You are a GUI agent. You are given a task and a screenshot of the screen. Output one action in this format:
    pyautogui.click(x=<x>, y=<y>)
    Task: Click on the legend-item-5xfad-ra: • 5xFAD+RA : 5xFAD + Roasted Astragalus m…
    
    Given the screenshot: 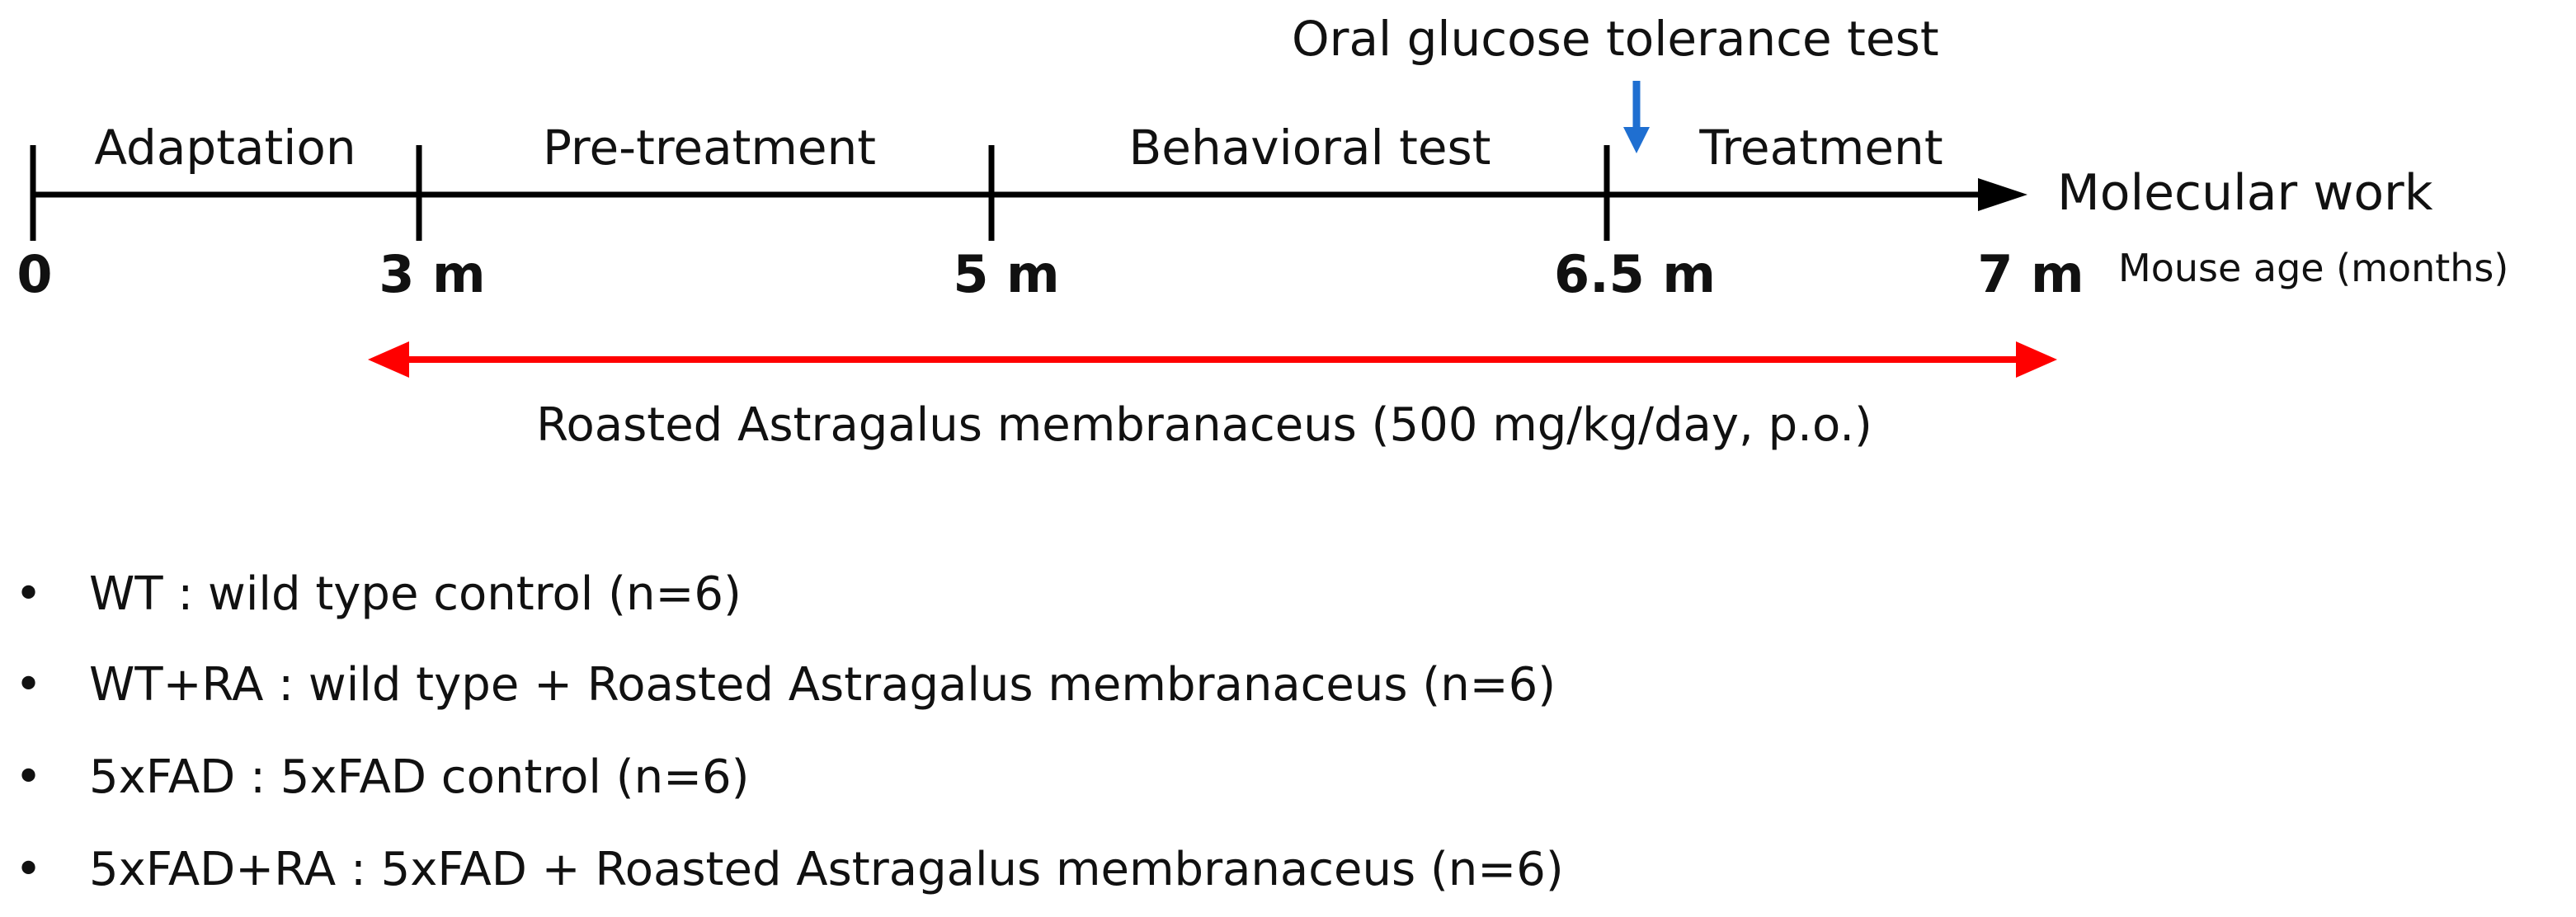 What is the action you would take?
    pyautogui.click(x=789, y=870)
    